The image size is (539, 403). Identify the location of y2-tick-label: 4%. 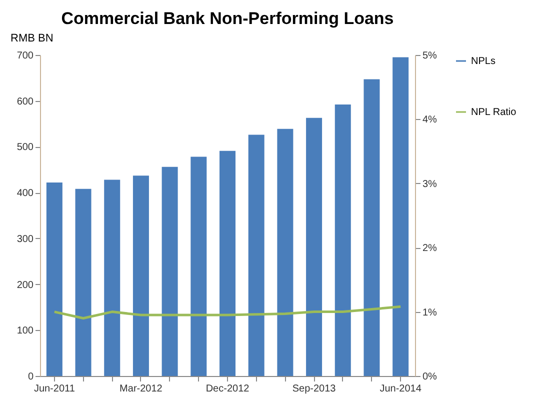
(430, 120).